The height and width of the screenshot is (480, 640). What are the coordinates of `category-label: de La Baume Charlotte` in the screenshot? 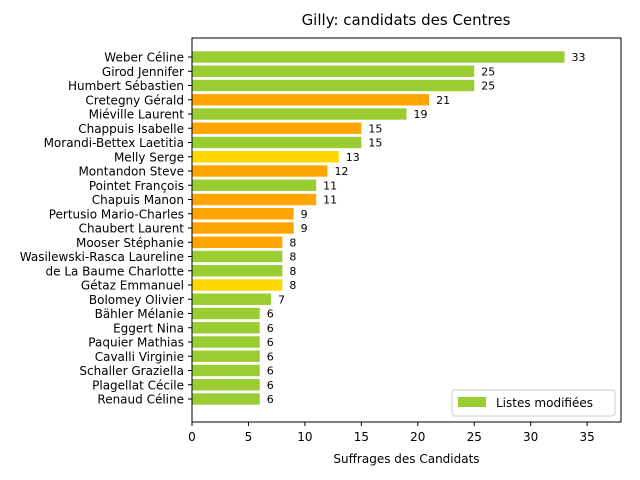 It's located at (115, 271).